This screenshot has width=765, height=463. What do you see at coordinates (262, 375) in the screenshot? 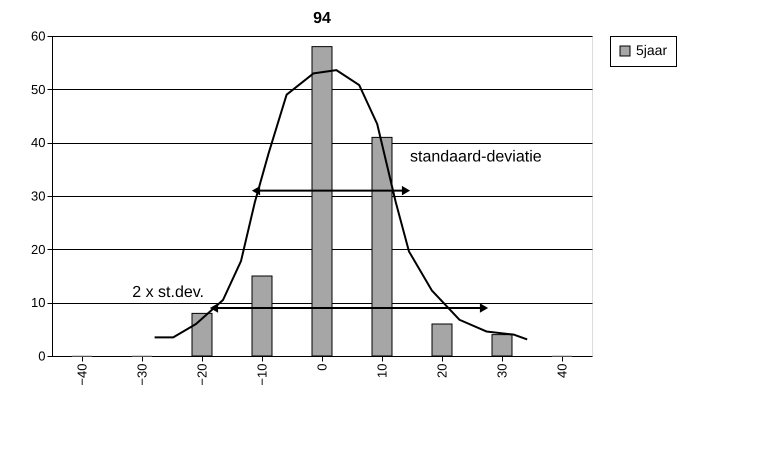
I see `x-tick-label: −10` at bounding box center [262, 375].